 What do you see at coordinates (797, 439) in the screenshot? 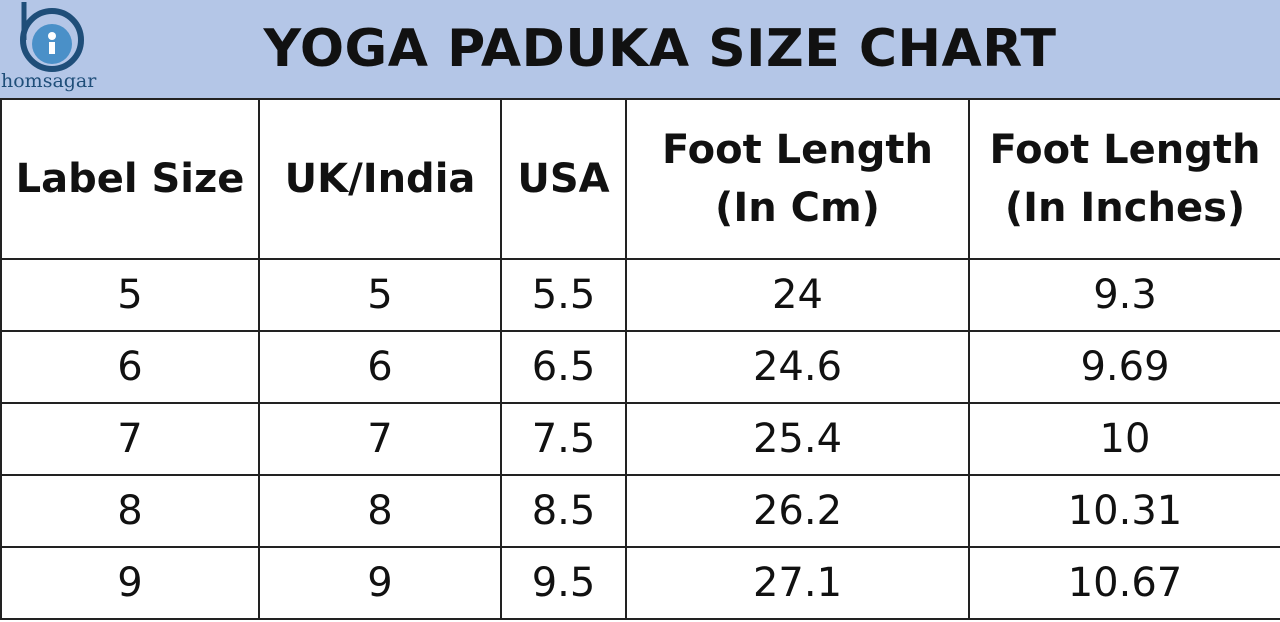
I see `table-cell: 25.4` at bounding box center [797, 439].